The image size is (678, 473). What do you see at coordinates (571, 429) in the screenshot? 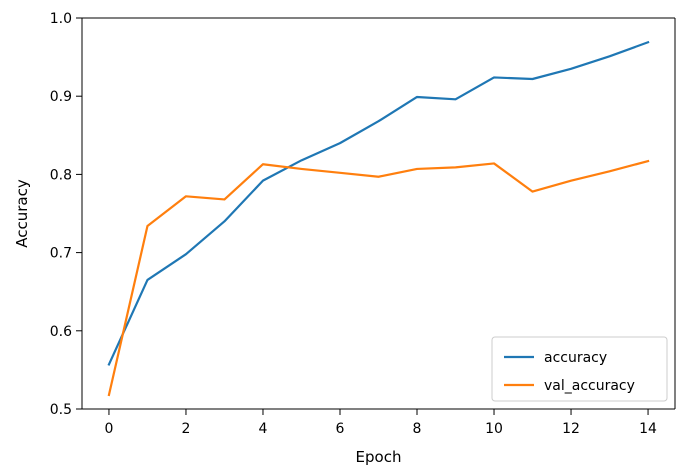
I see `x-tick-label: 12` at bounding box center [571, 429].